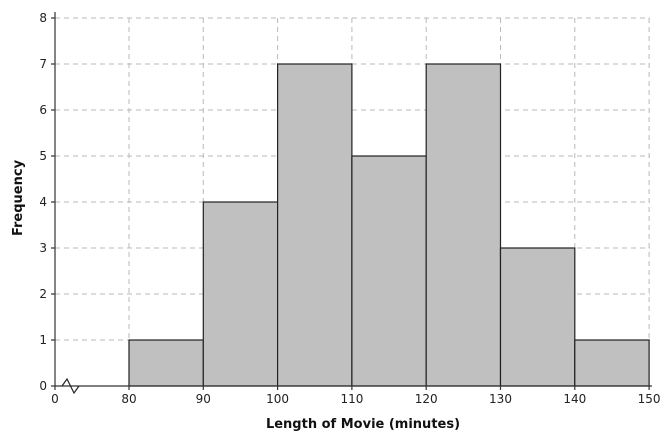  Describe the element at coordinates (43, 202) in the screenshot. I see `y-tick-label: 4` at that location.